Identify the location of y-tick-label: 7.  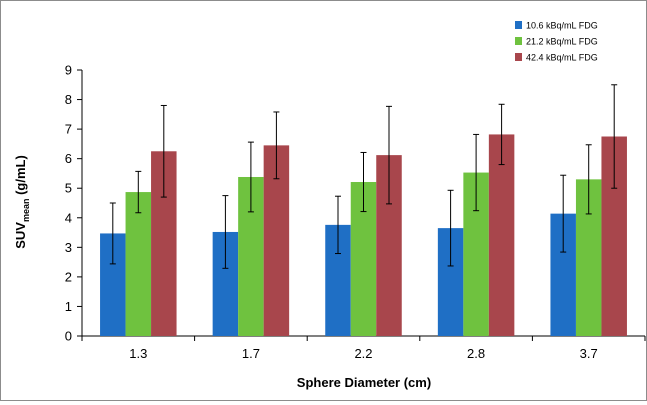
(68, 129).